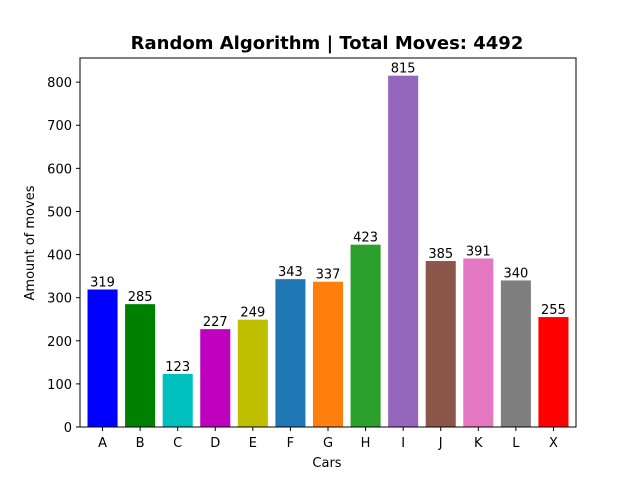  I want to click on y-tick-label: 200, so click(59, 342).